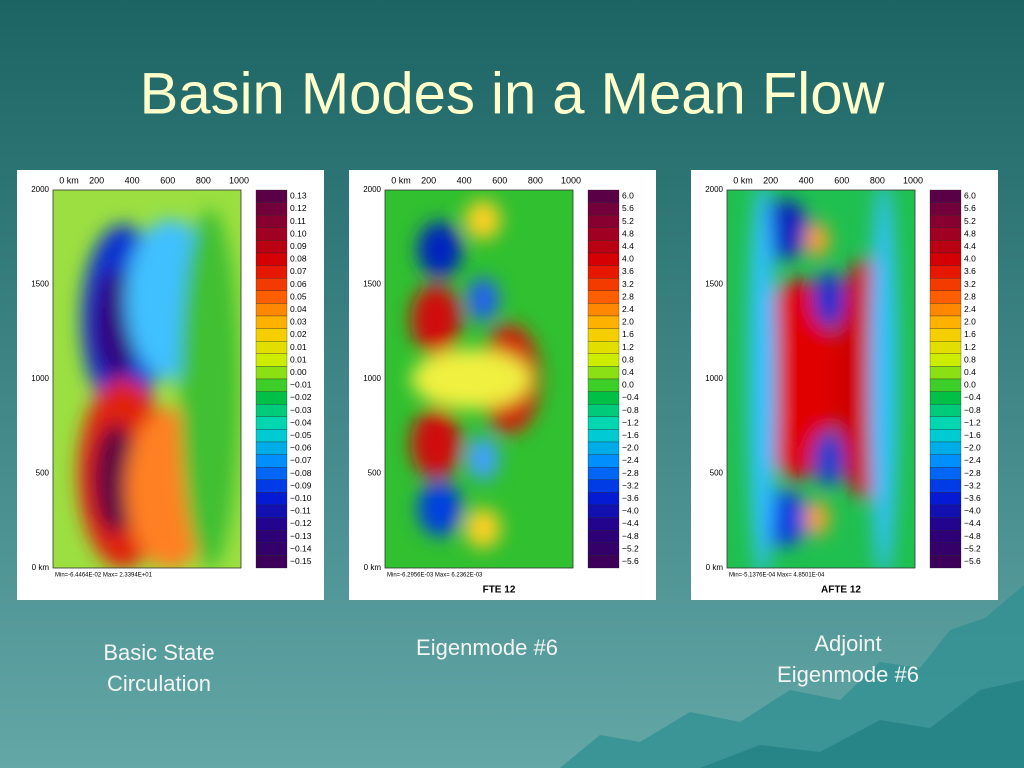 The height and width of the screenshot is (768, 1024). Describe the element at coordinates (301, 523) in the screenshot. I see `colorbar-label: −0.12` at that location.